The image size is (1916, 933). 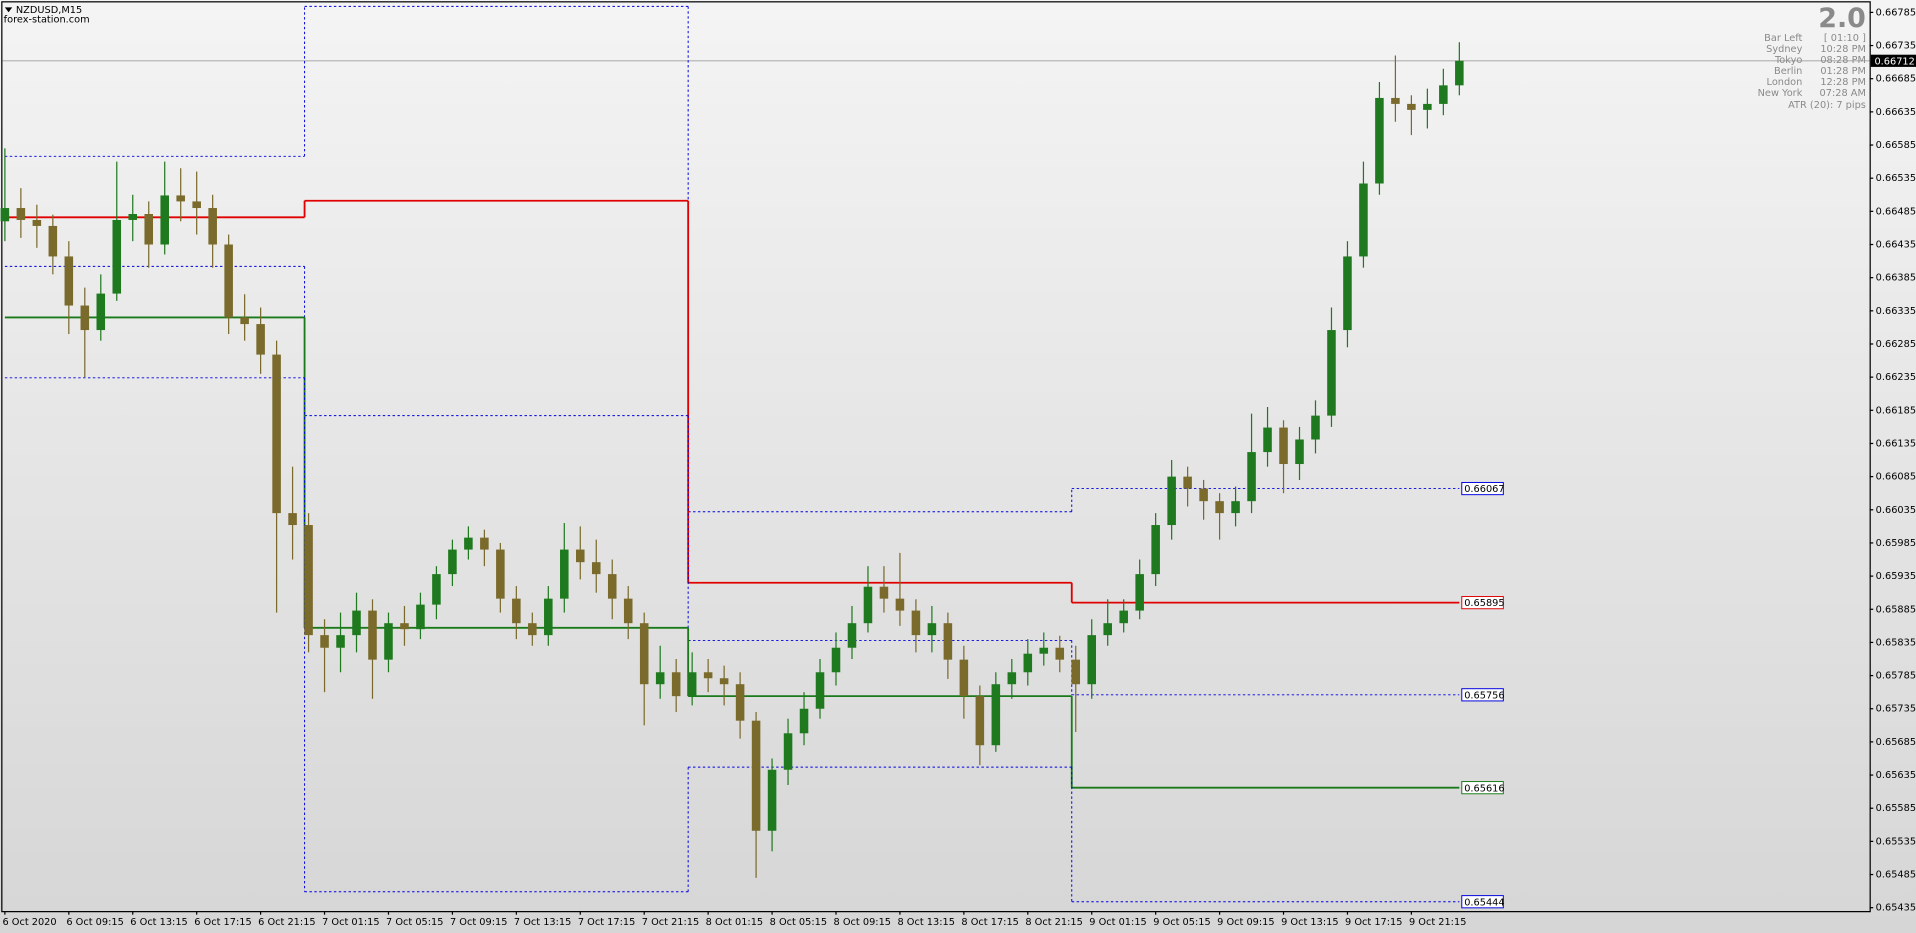 What do you see at coordinates (1896, 875) in the screenshot?
I see `y-tick-label: 0.65485` at bounding box center [1896, 875].